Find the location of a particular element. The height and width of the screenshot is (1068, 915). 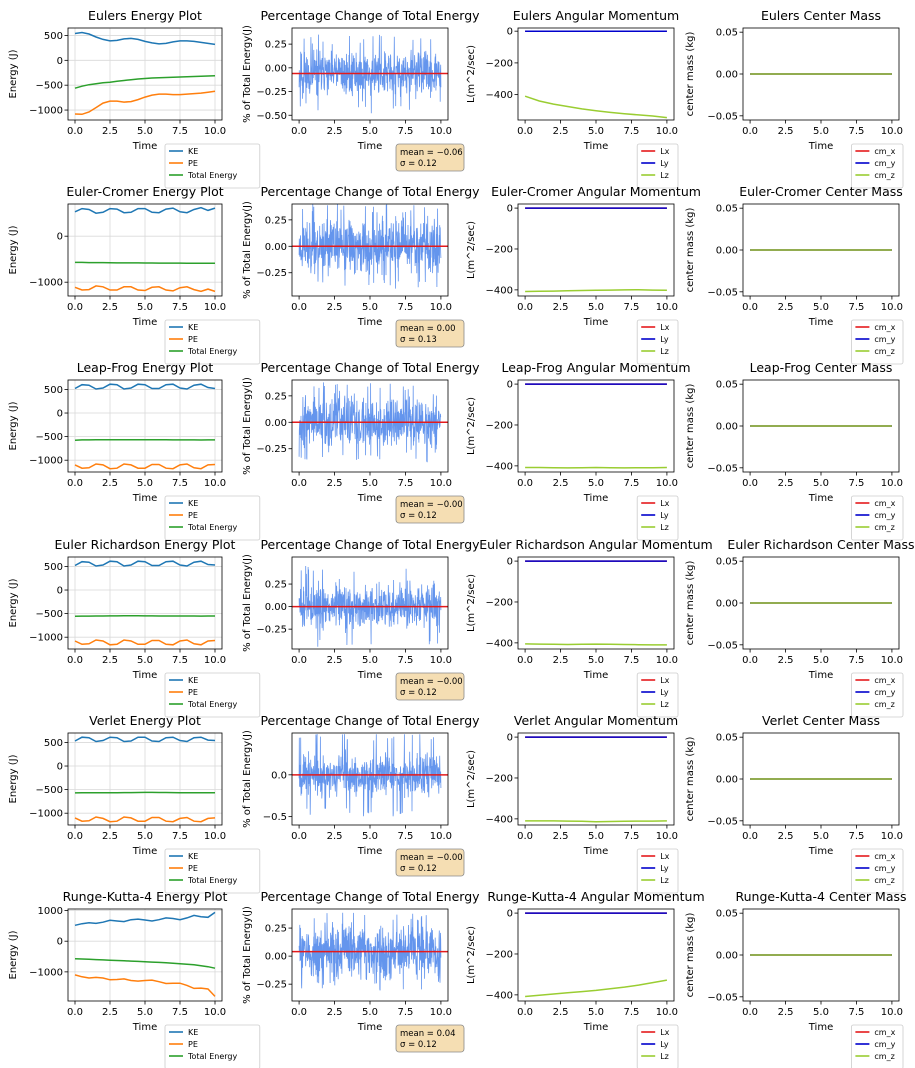

legend-label: Ly is located at coordinates (664, 515).